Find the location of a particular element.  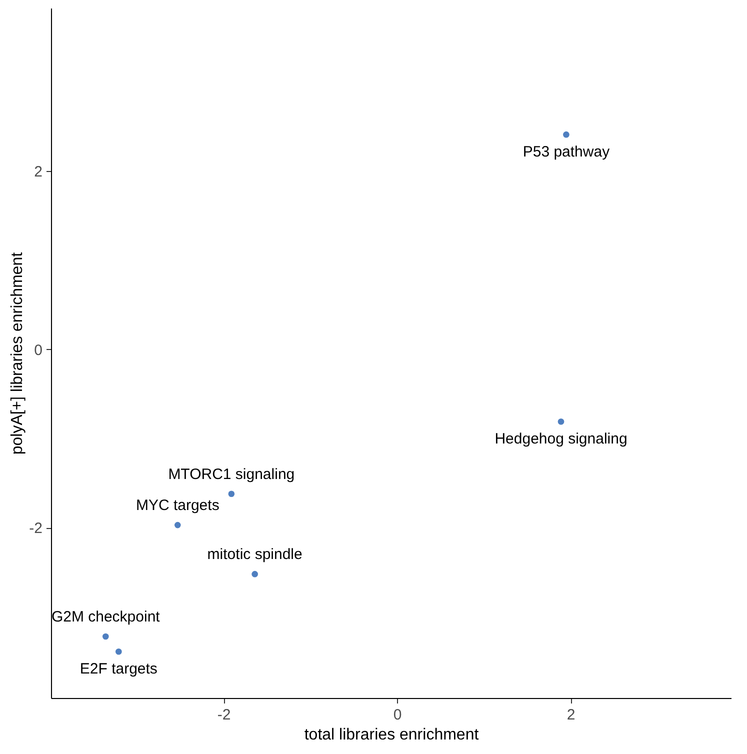

x-tick-label: 2 is located at coordinates (571, 715).